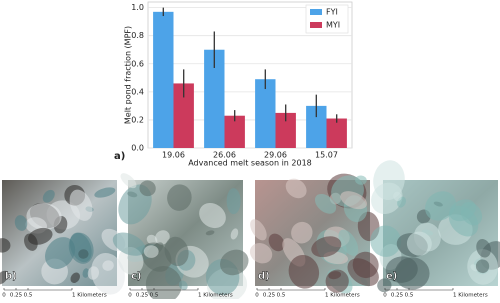 The height and width of the screenshot is (303, 500). Describe the element at coordinates (173, 155) in the screenshot. I see `x-tick-label: 19.06` at that location.